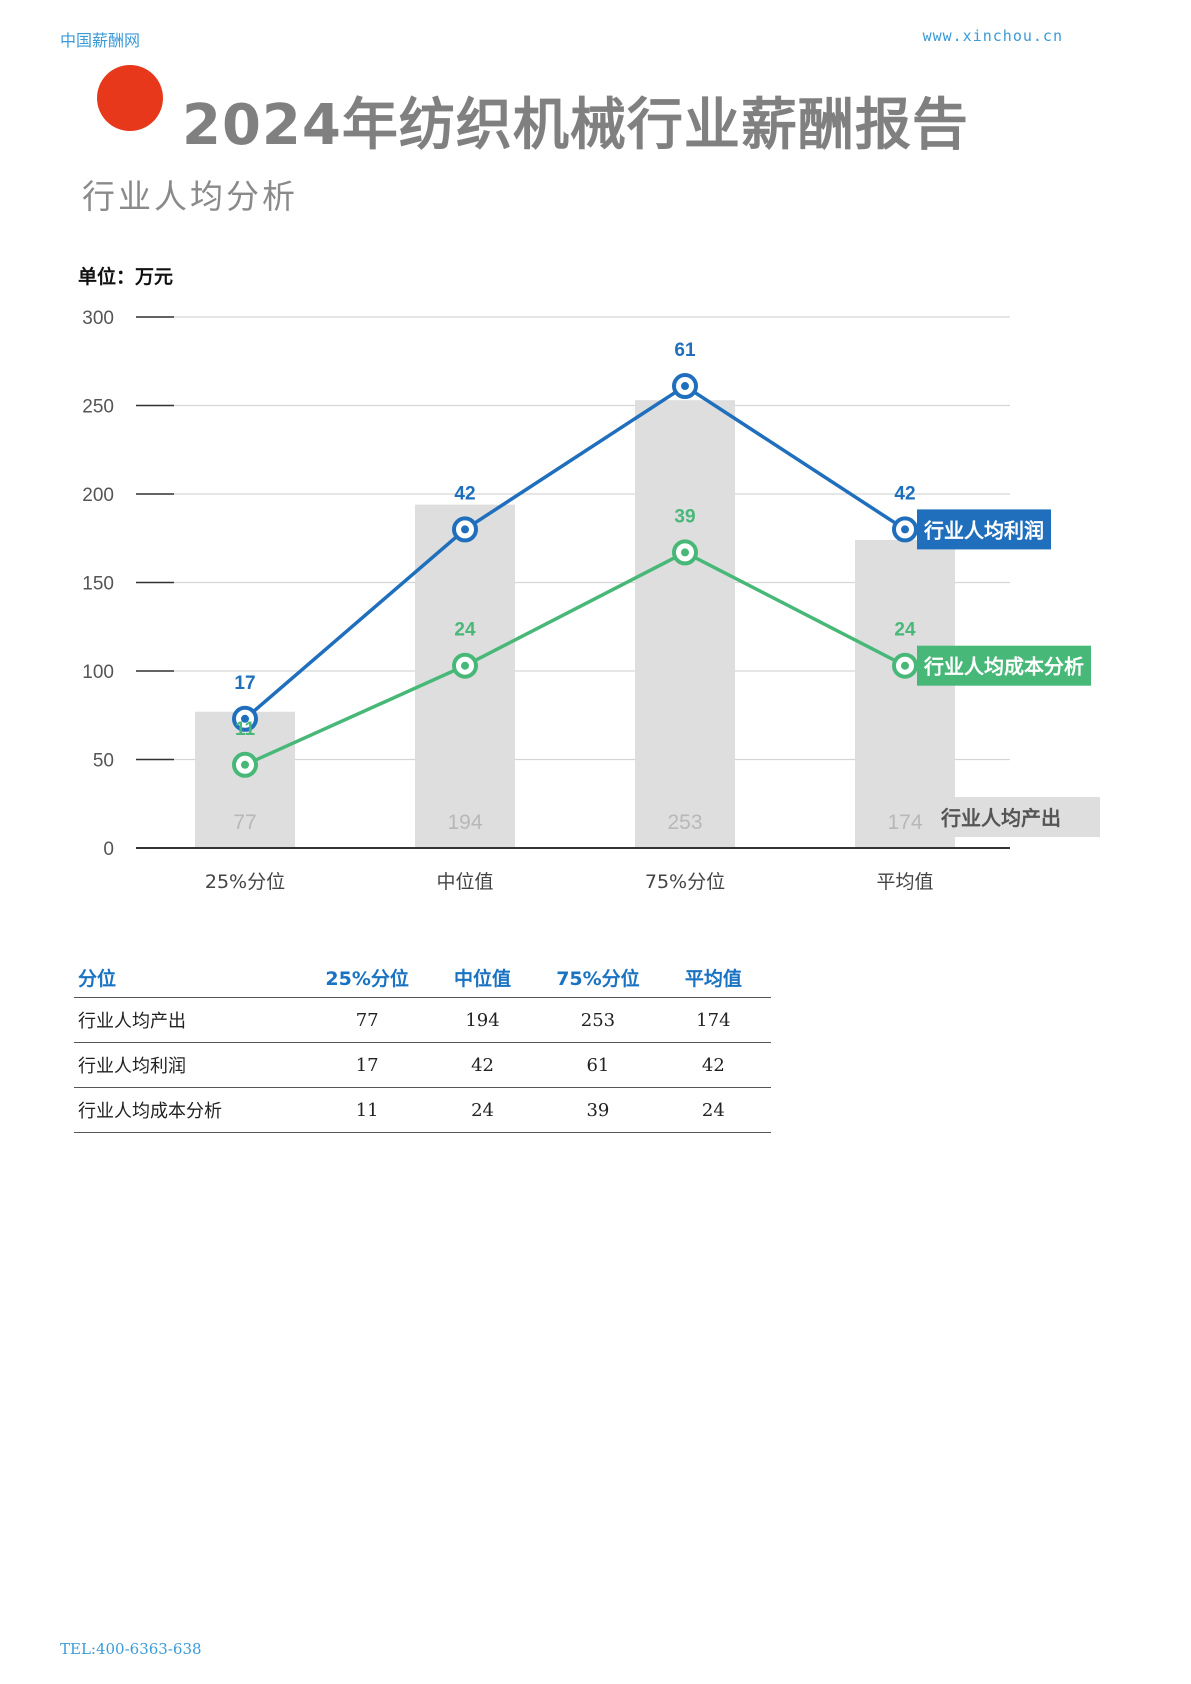 The image size is (1191, 1684). Describe the element at coordinates (904, 882) in the screenshot. I see `x-tick-label: 平均值` at that location.